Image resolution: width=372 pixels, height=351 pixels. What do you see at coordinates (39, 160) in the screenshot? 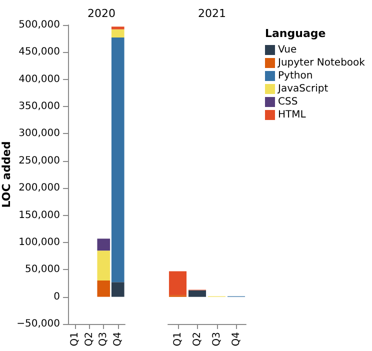
I see `y-tick-label: 250,000` at bounding box center [39, 160].